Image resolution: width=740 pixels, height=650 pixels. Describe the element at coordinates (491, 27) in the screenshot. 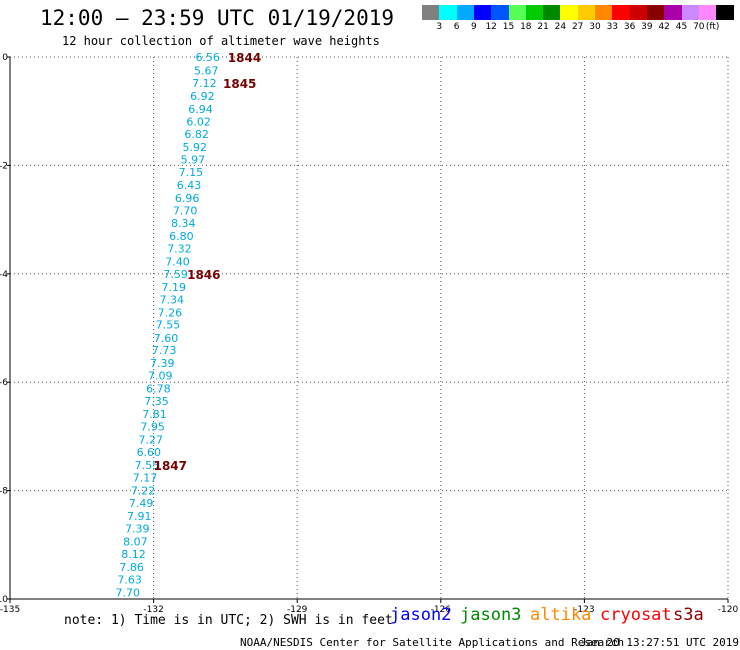

I see `color-scale-label: 12` at that location.